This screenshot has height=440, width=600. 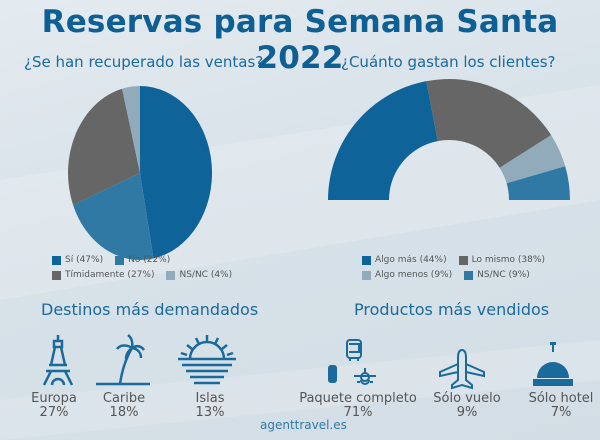 I want to click on destino-name: Caribe, so click(x=124, y=398).